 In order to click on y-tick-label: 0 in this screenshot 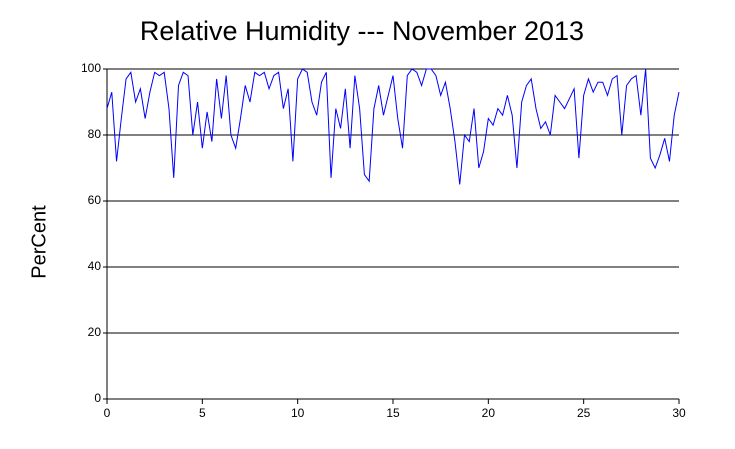, I will do `click(97, 398)`.